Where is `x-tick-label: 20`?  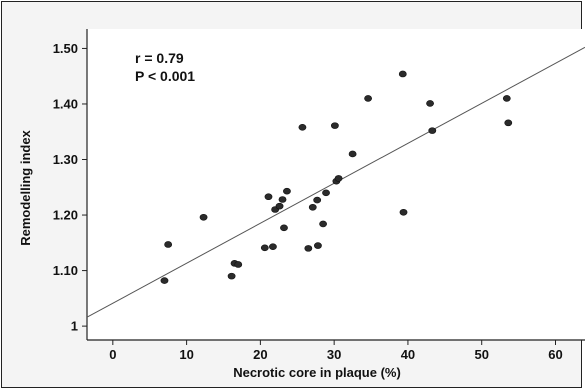
x-tick-label: 20 is located at coordinates (260, 354).